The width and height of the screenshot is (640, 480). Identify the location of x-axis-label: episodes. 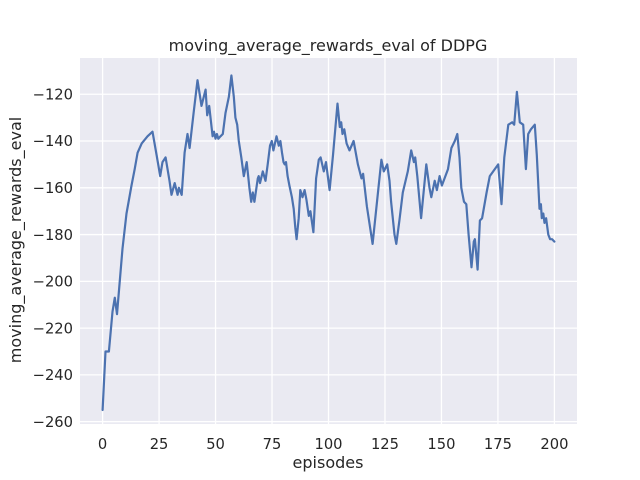
(328, 462).